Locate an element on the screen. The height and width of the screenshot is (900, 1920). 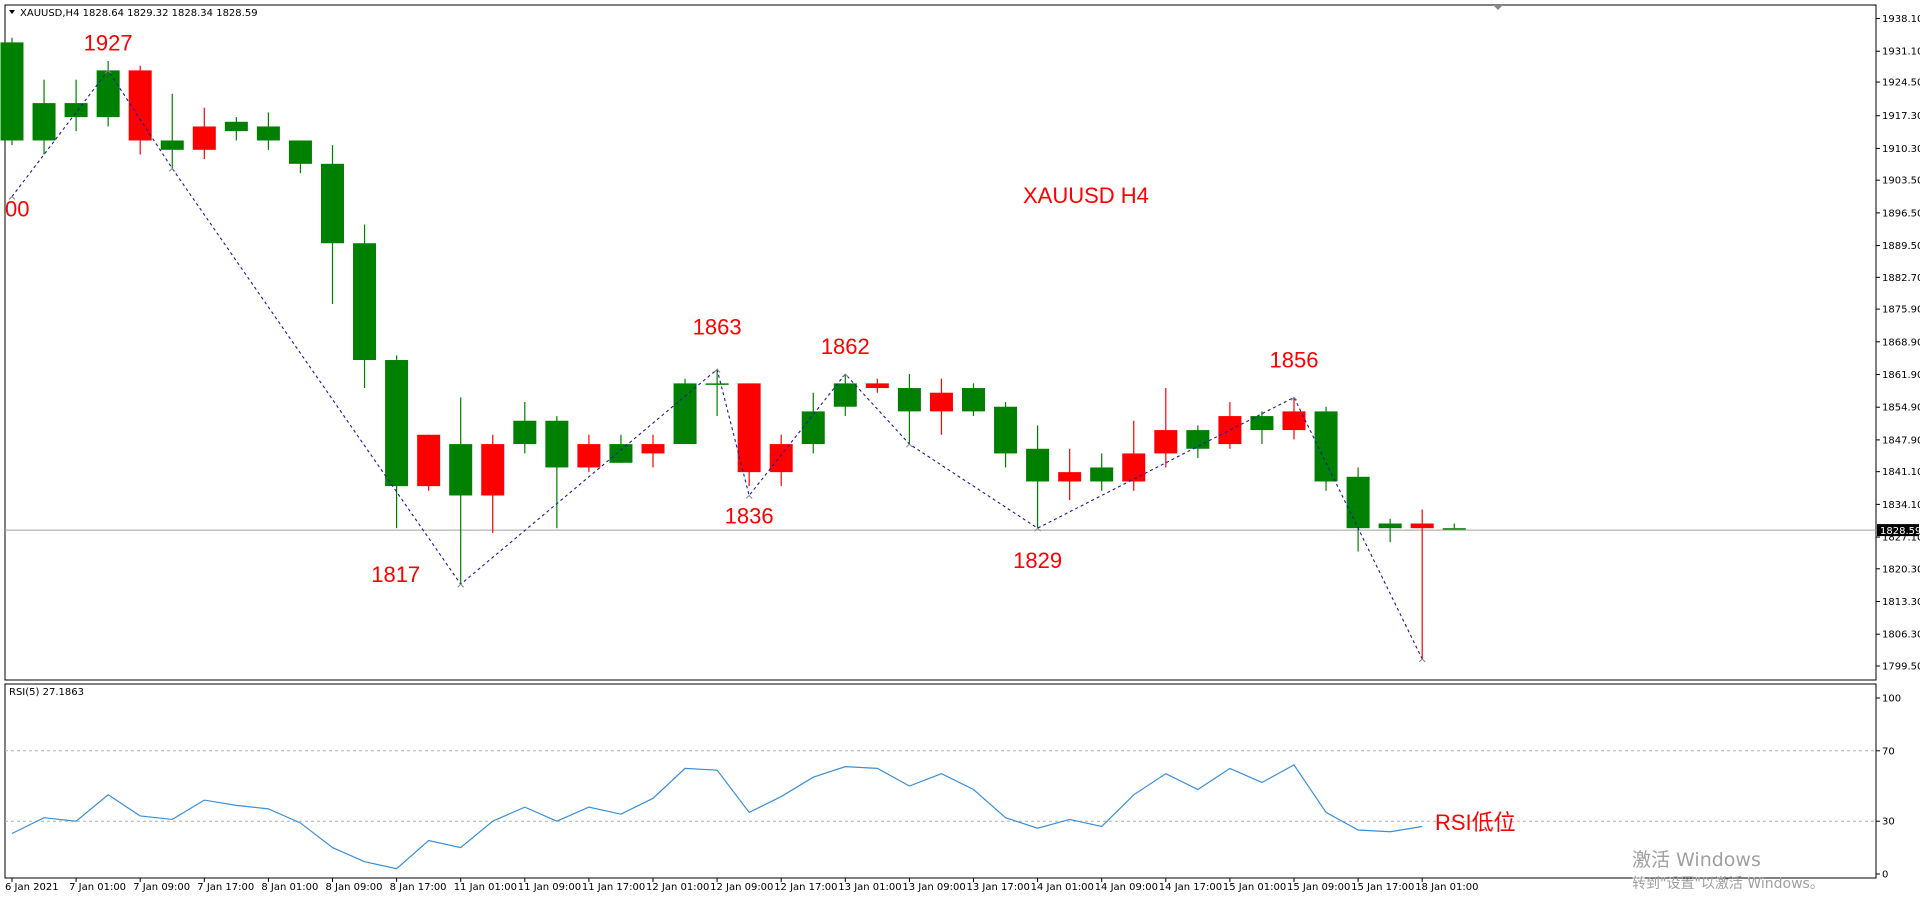
price-annotation: 1856 is located at coordinates (1294, 359).